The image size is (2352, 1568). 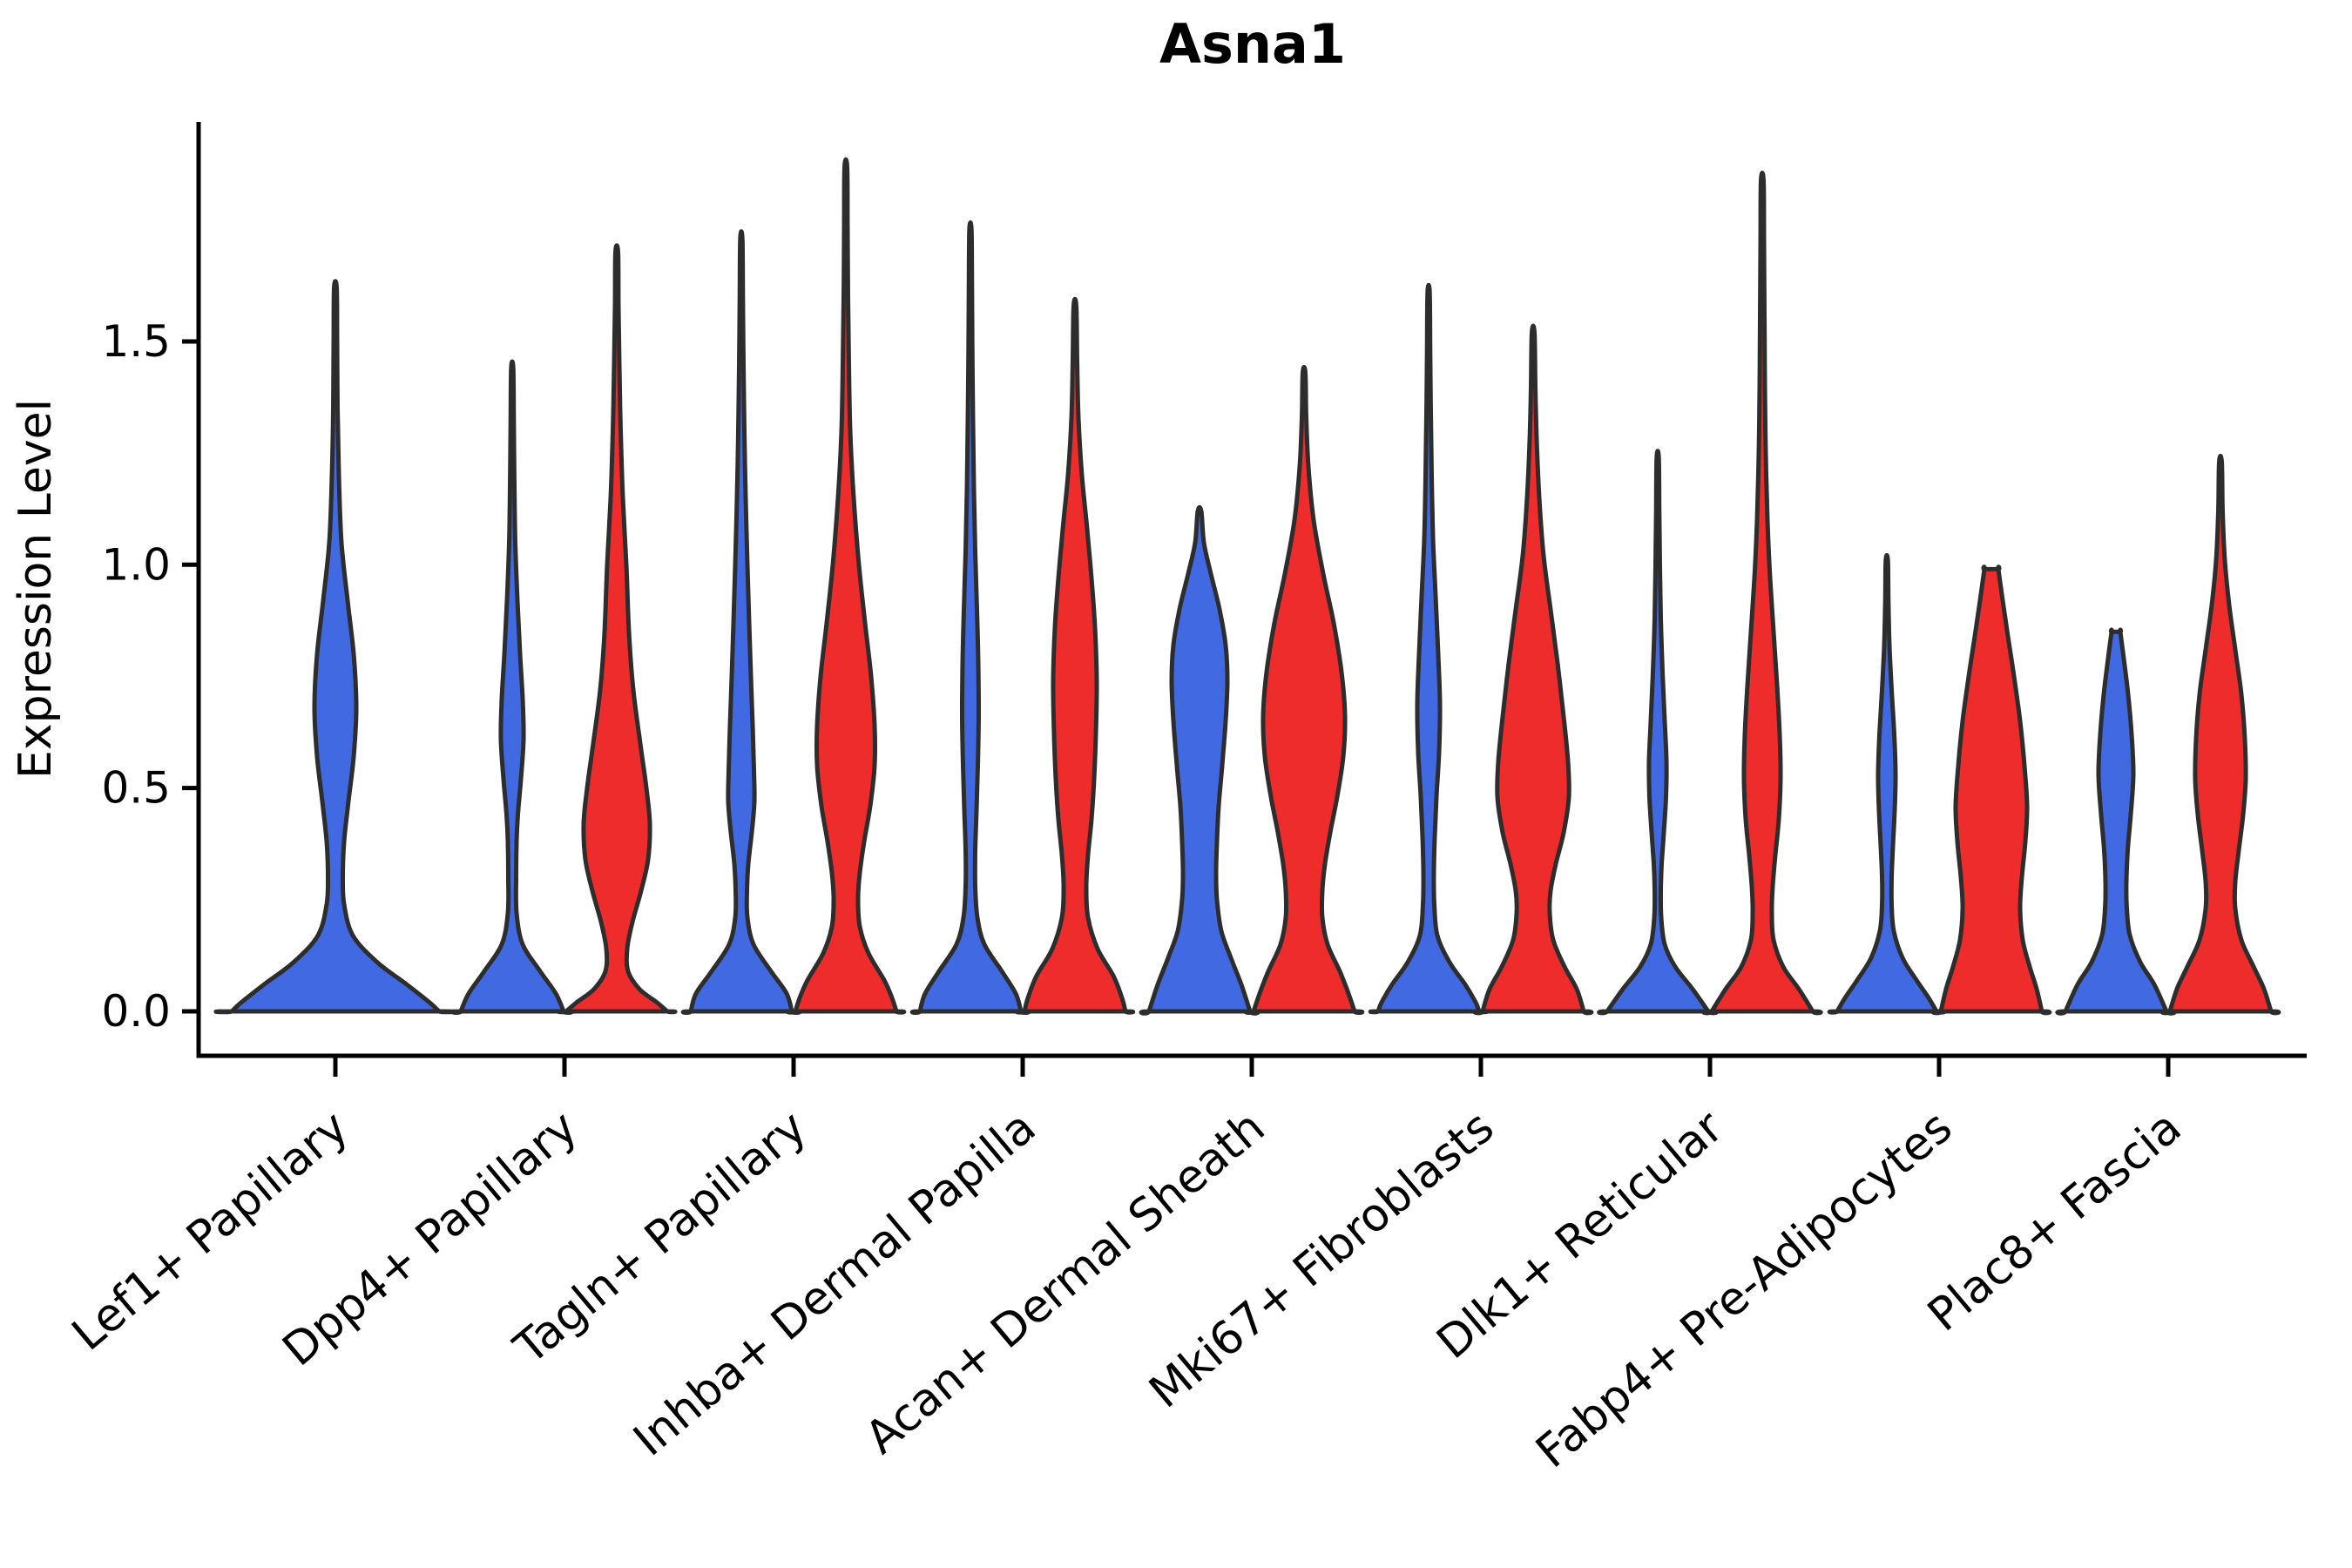 What do you see at coordinates (136, 341) in the screenshot?
I see `y-tick-label: 1.5` at bounding box center [136, 341].